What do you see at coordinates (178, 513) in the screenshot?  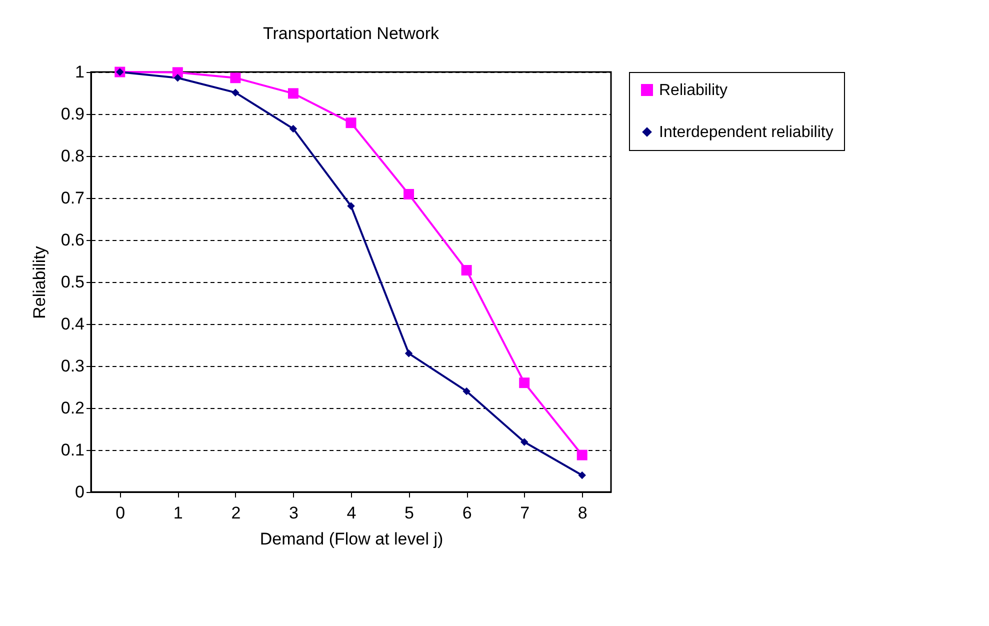 I see `x-tick-label: 1` at bounding box center [178, 513].